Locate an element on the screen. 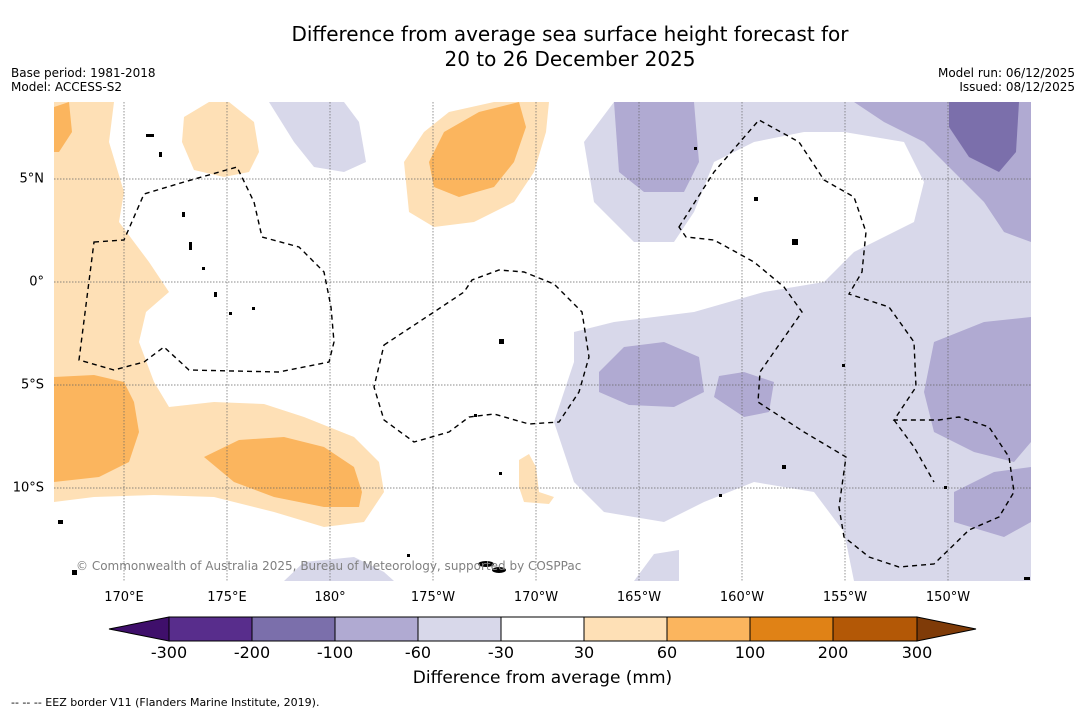 This screenshot has width=1085, height=713. lon-label-160w: 160°W is located at coordinates (742, 597).